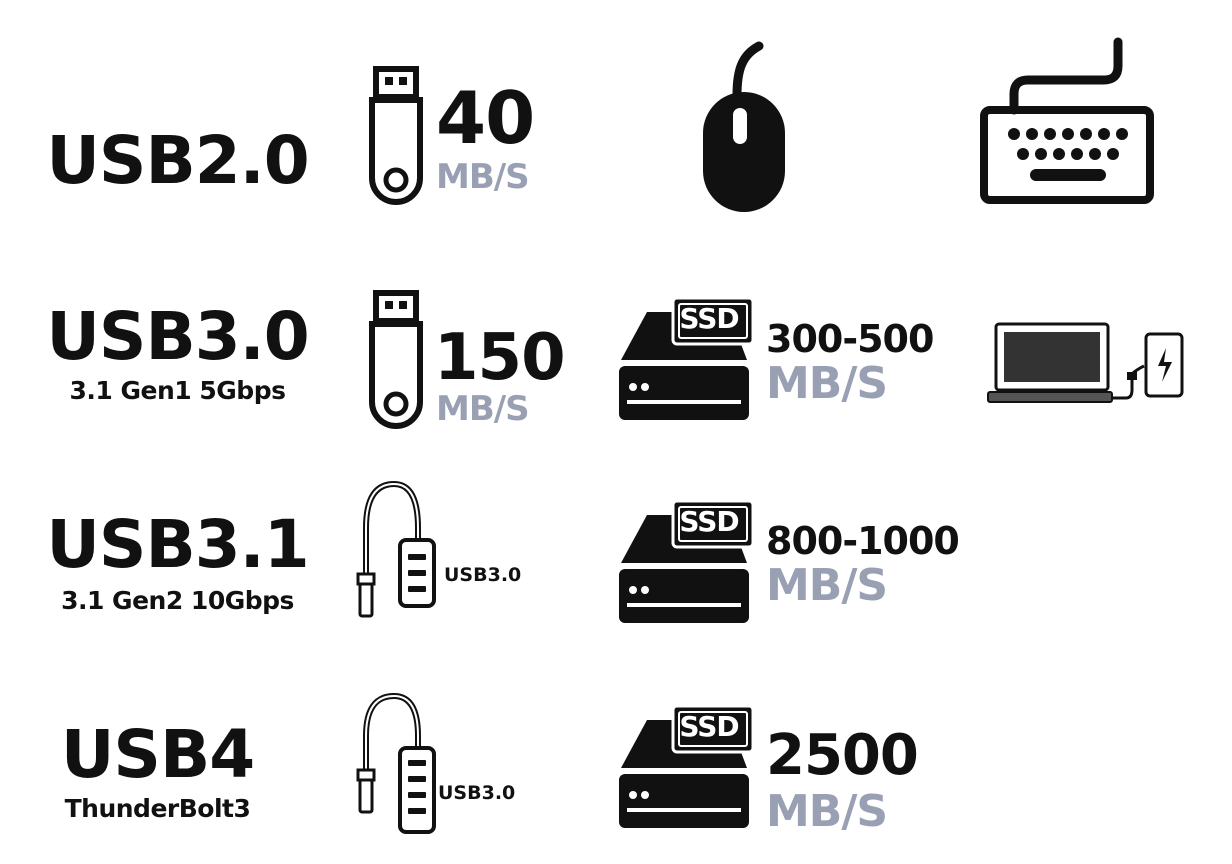 Image resolution: width=1232 pixels, height=864 pixels. I want to click on speed-unit-usb2: MB/S, so click(483, 177).